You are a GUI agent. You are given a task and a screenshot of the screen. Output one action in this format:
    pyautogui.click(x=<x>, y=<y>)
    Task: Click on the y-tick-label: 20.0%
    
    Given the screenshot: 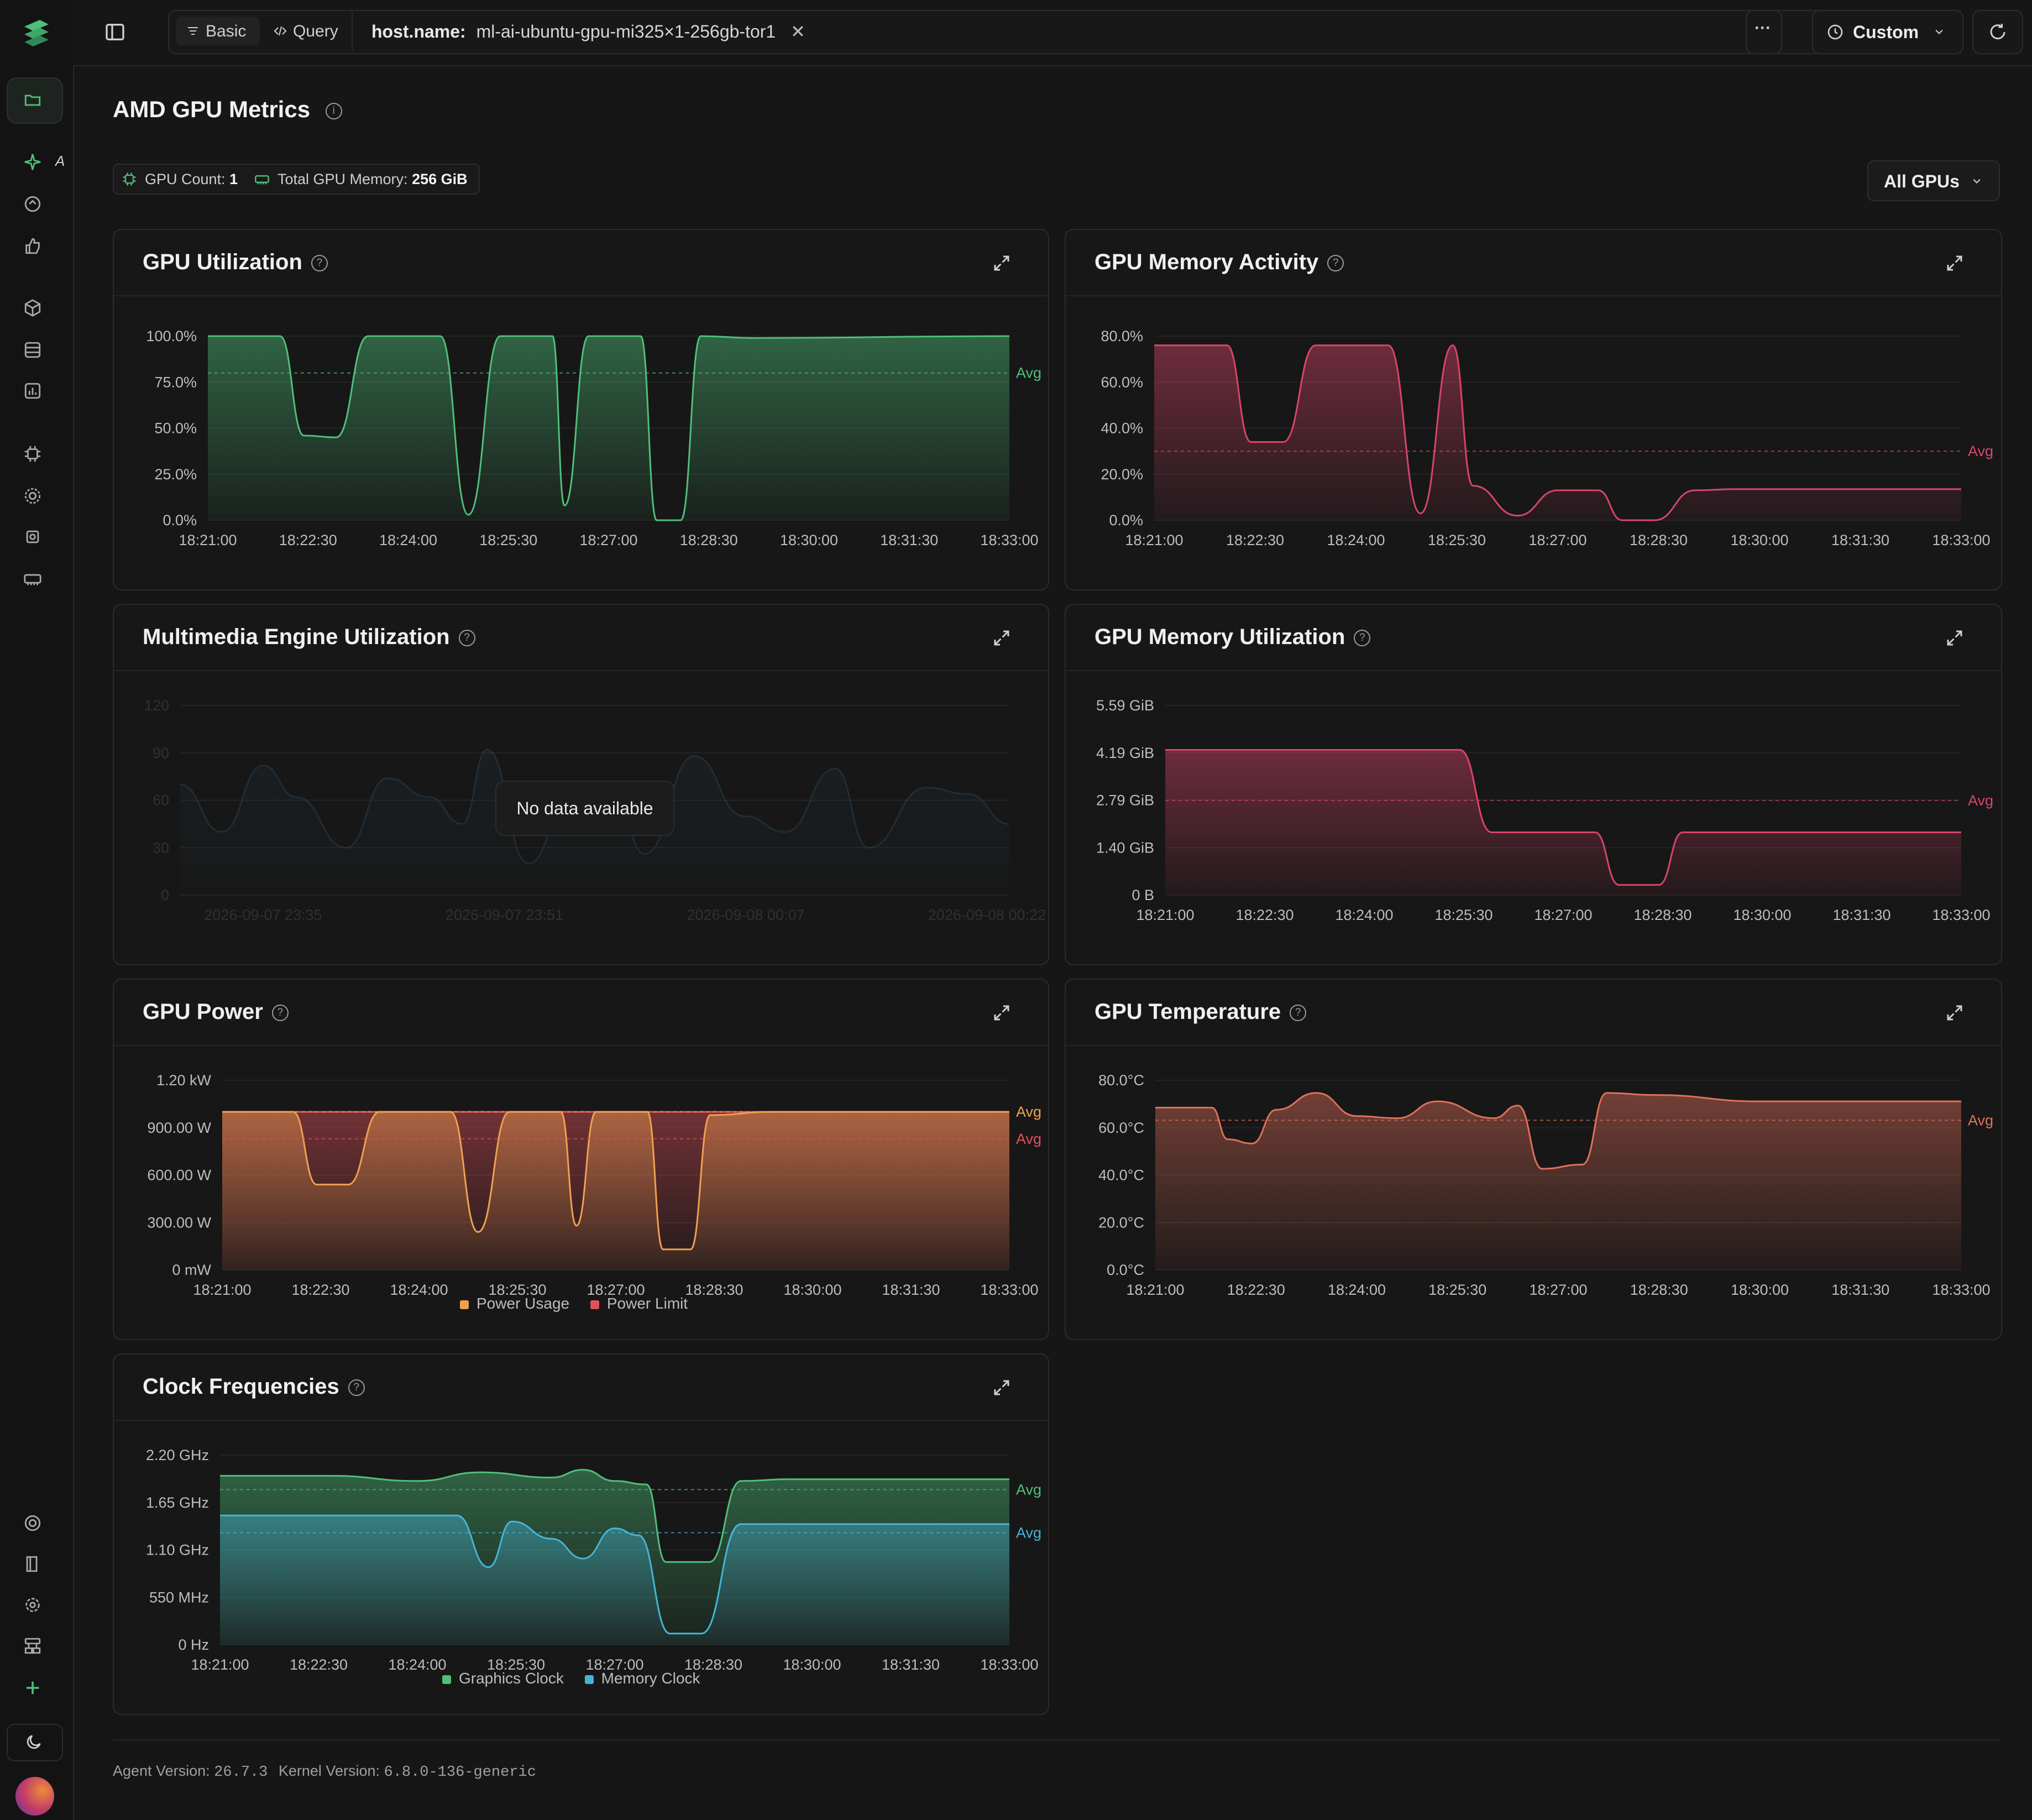 What is the action you would take?
    pyautogui.click(x=1122, y=474)
    